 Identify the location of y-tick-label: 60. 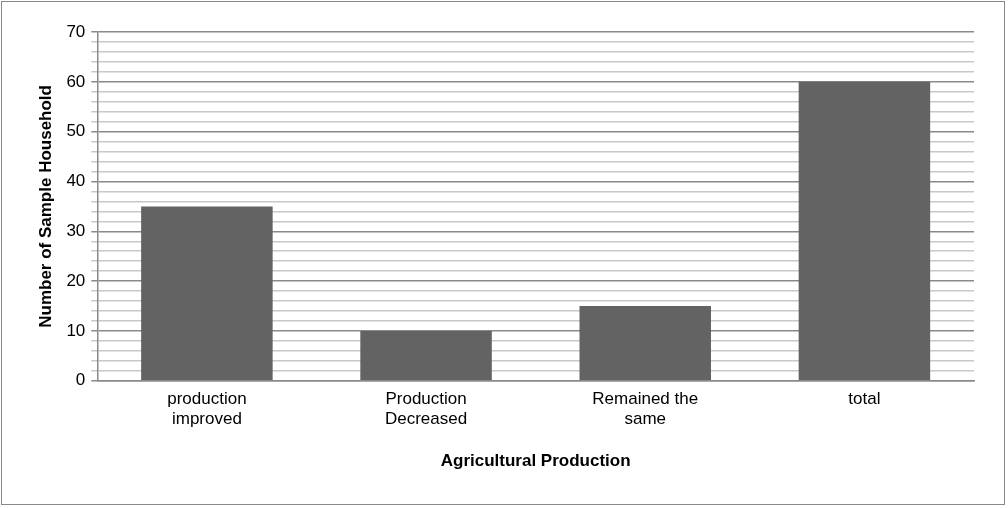
(76, 81).